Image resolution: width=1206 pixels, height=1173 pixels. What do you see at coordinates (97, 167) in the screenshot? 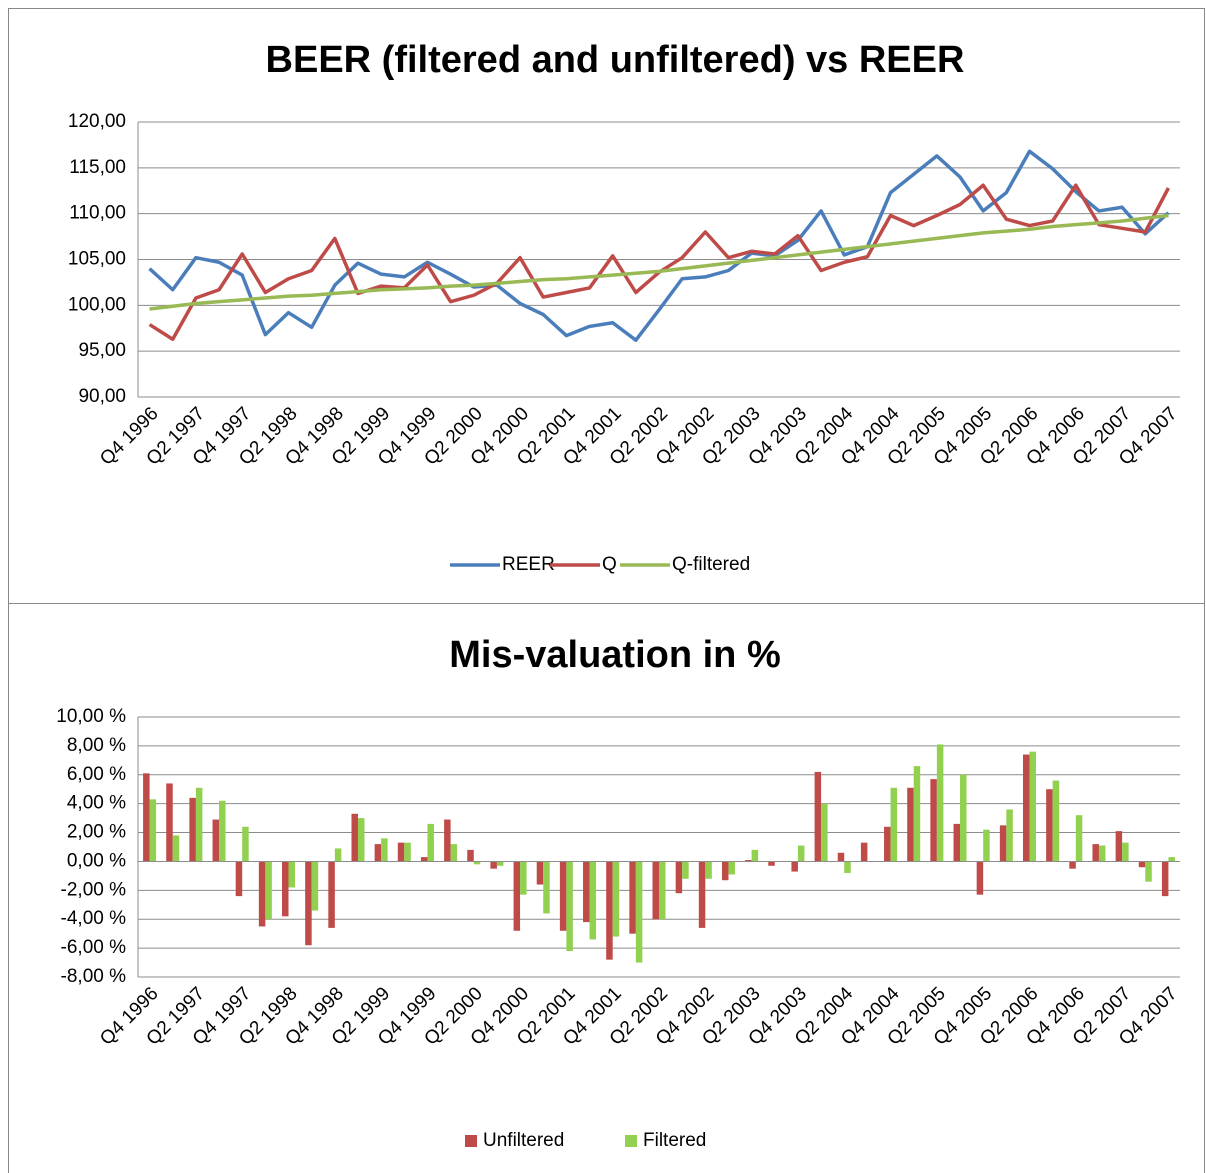
I see `y-tick-label: 115,00` at bounding box center [97, 167].